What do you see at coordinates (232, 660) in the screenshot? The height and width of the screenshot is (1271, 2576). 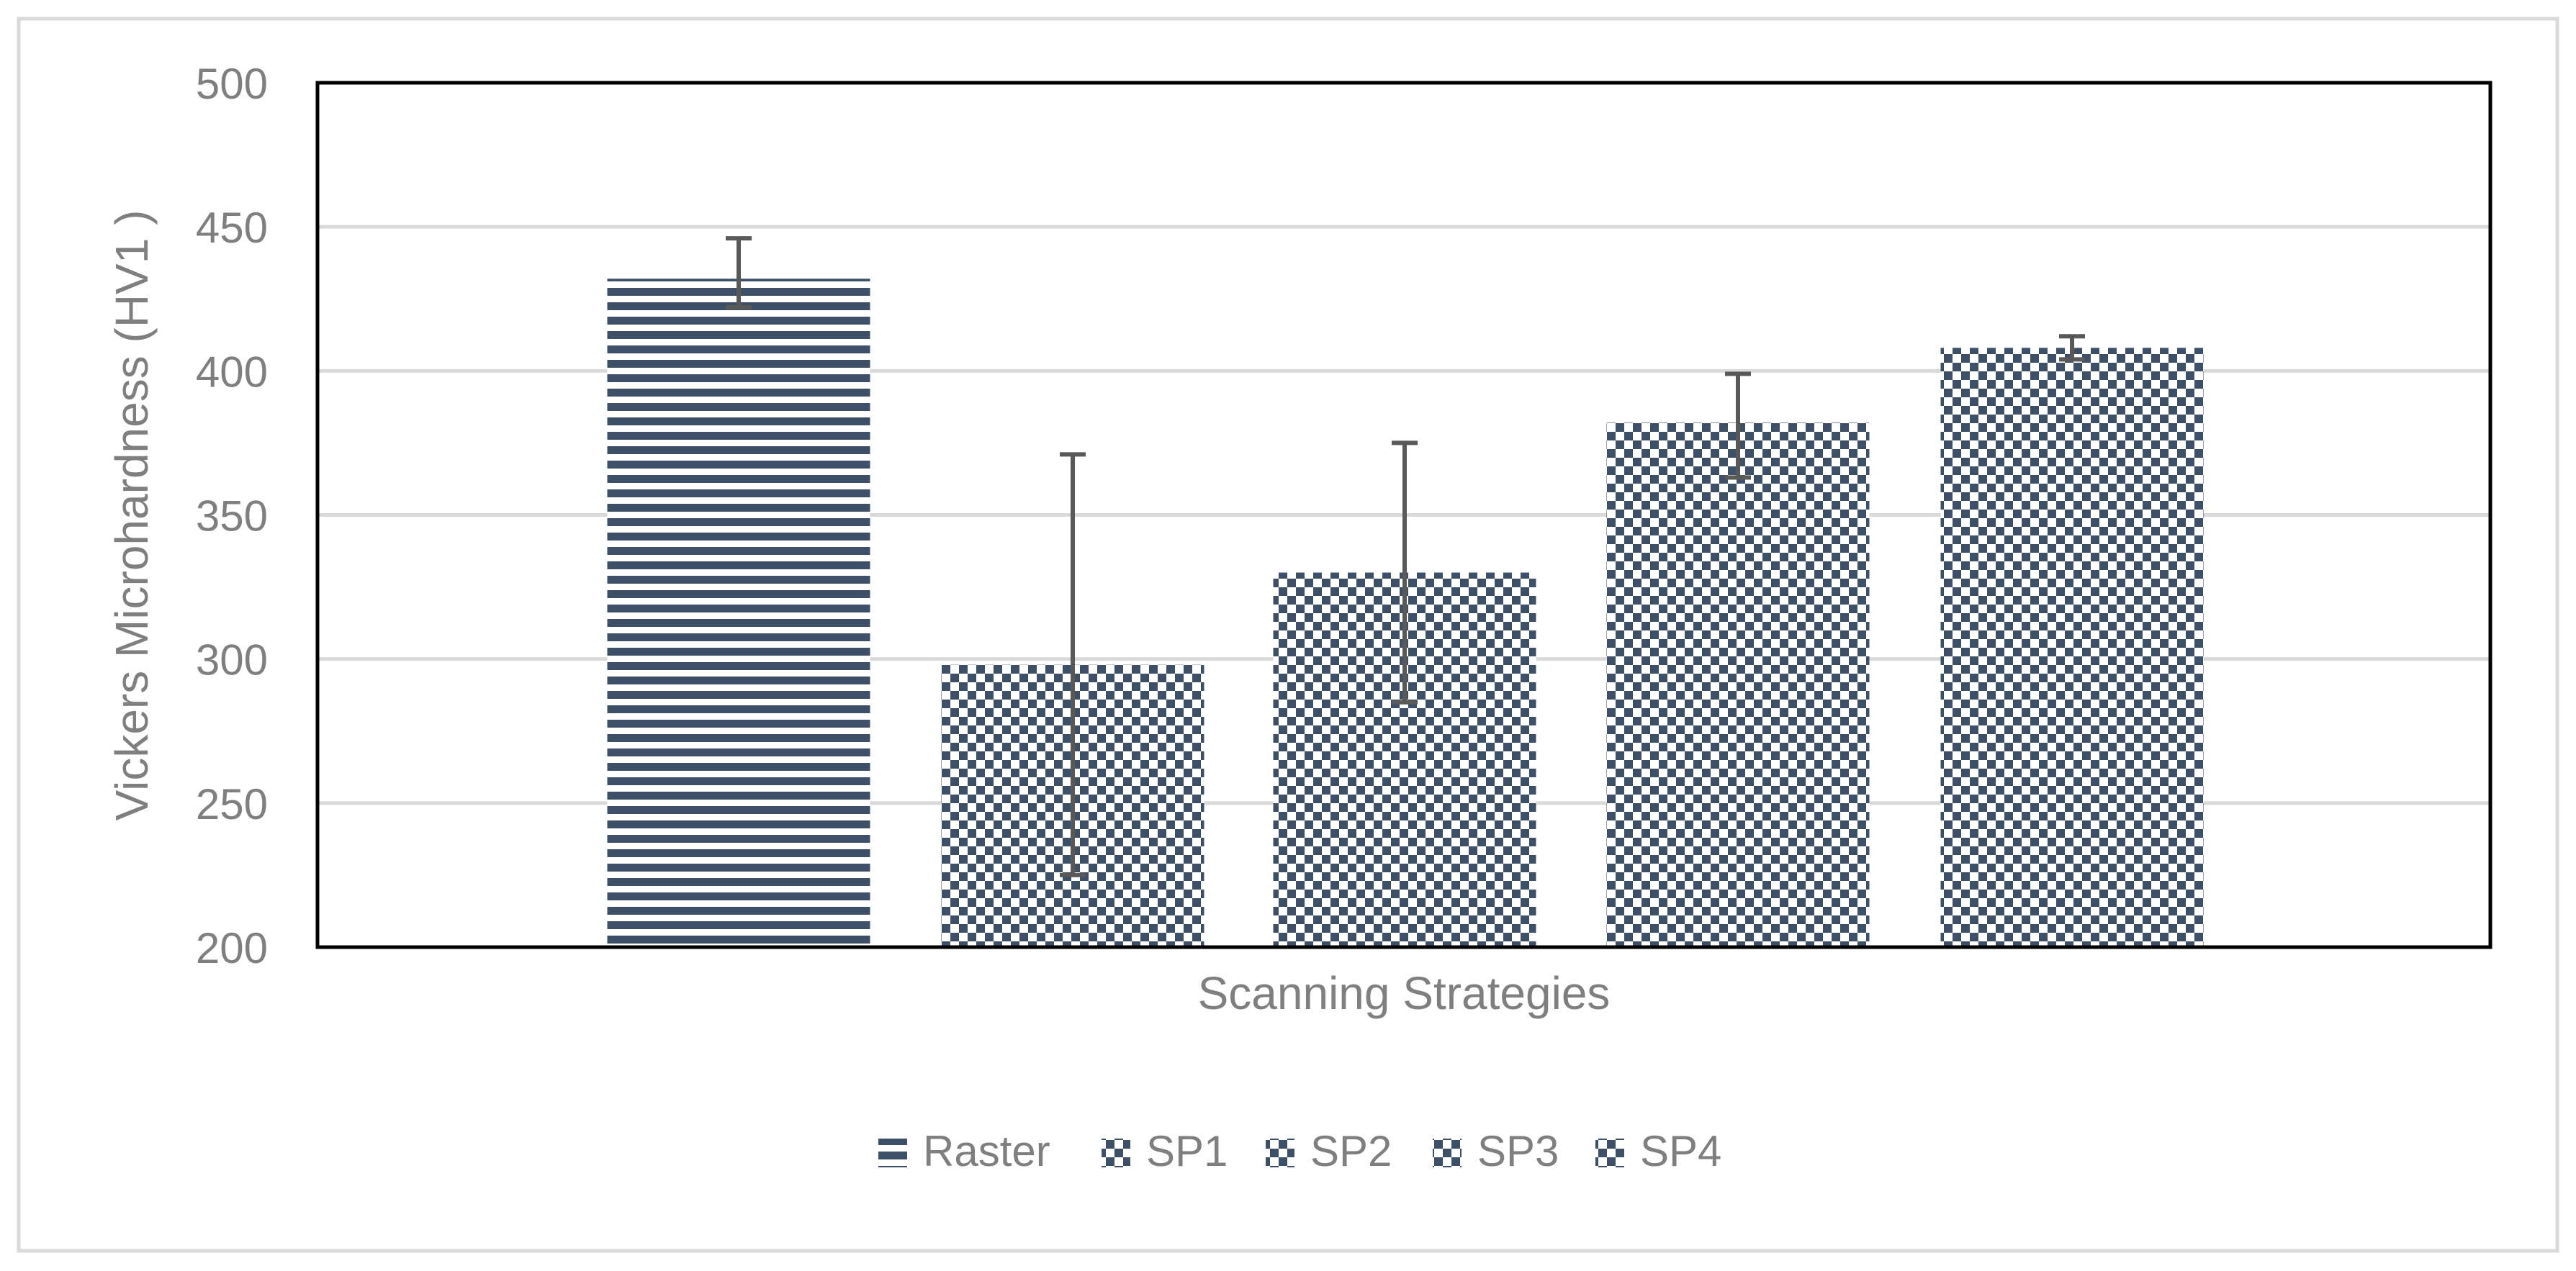 I see `y-tick-label: 300` at bounding box center [232, 660].